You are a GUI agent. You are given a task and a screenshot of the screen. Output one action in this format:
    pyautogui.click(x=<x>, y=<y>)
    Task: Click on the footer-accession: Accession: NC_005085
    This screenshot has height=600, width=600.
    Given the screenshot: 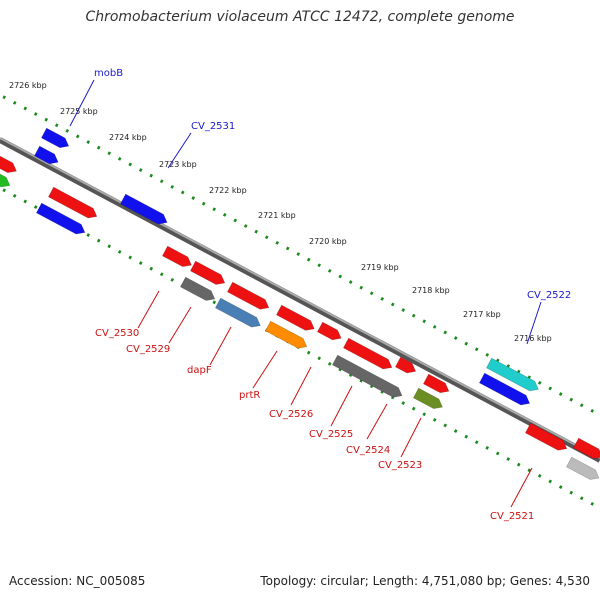 What is the action you would take?
    pyautogui.click(x=77, y=581)
    